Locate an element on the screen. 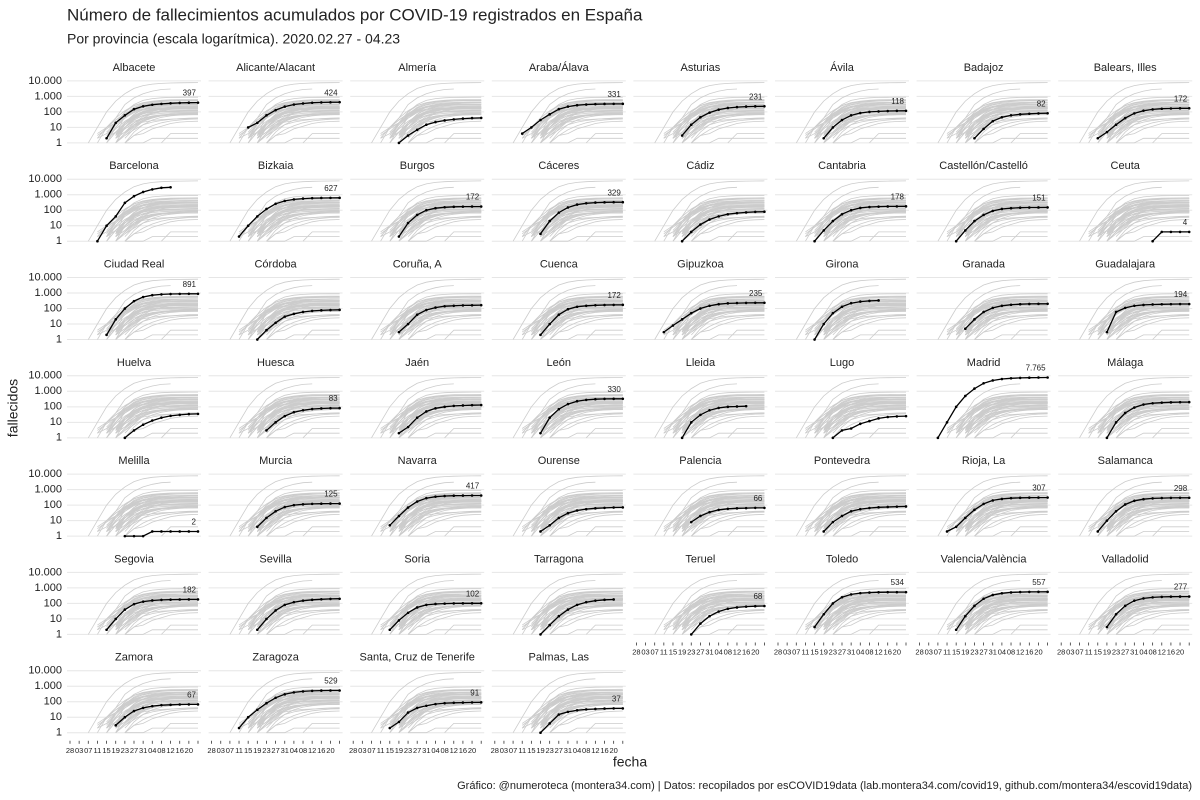 The height and width of the screenshot is (800, 1200). panel-title: Ávila is located at coordinates (842, 67).